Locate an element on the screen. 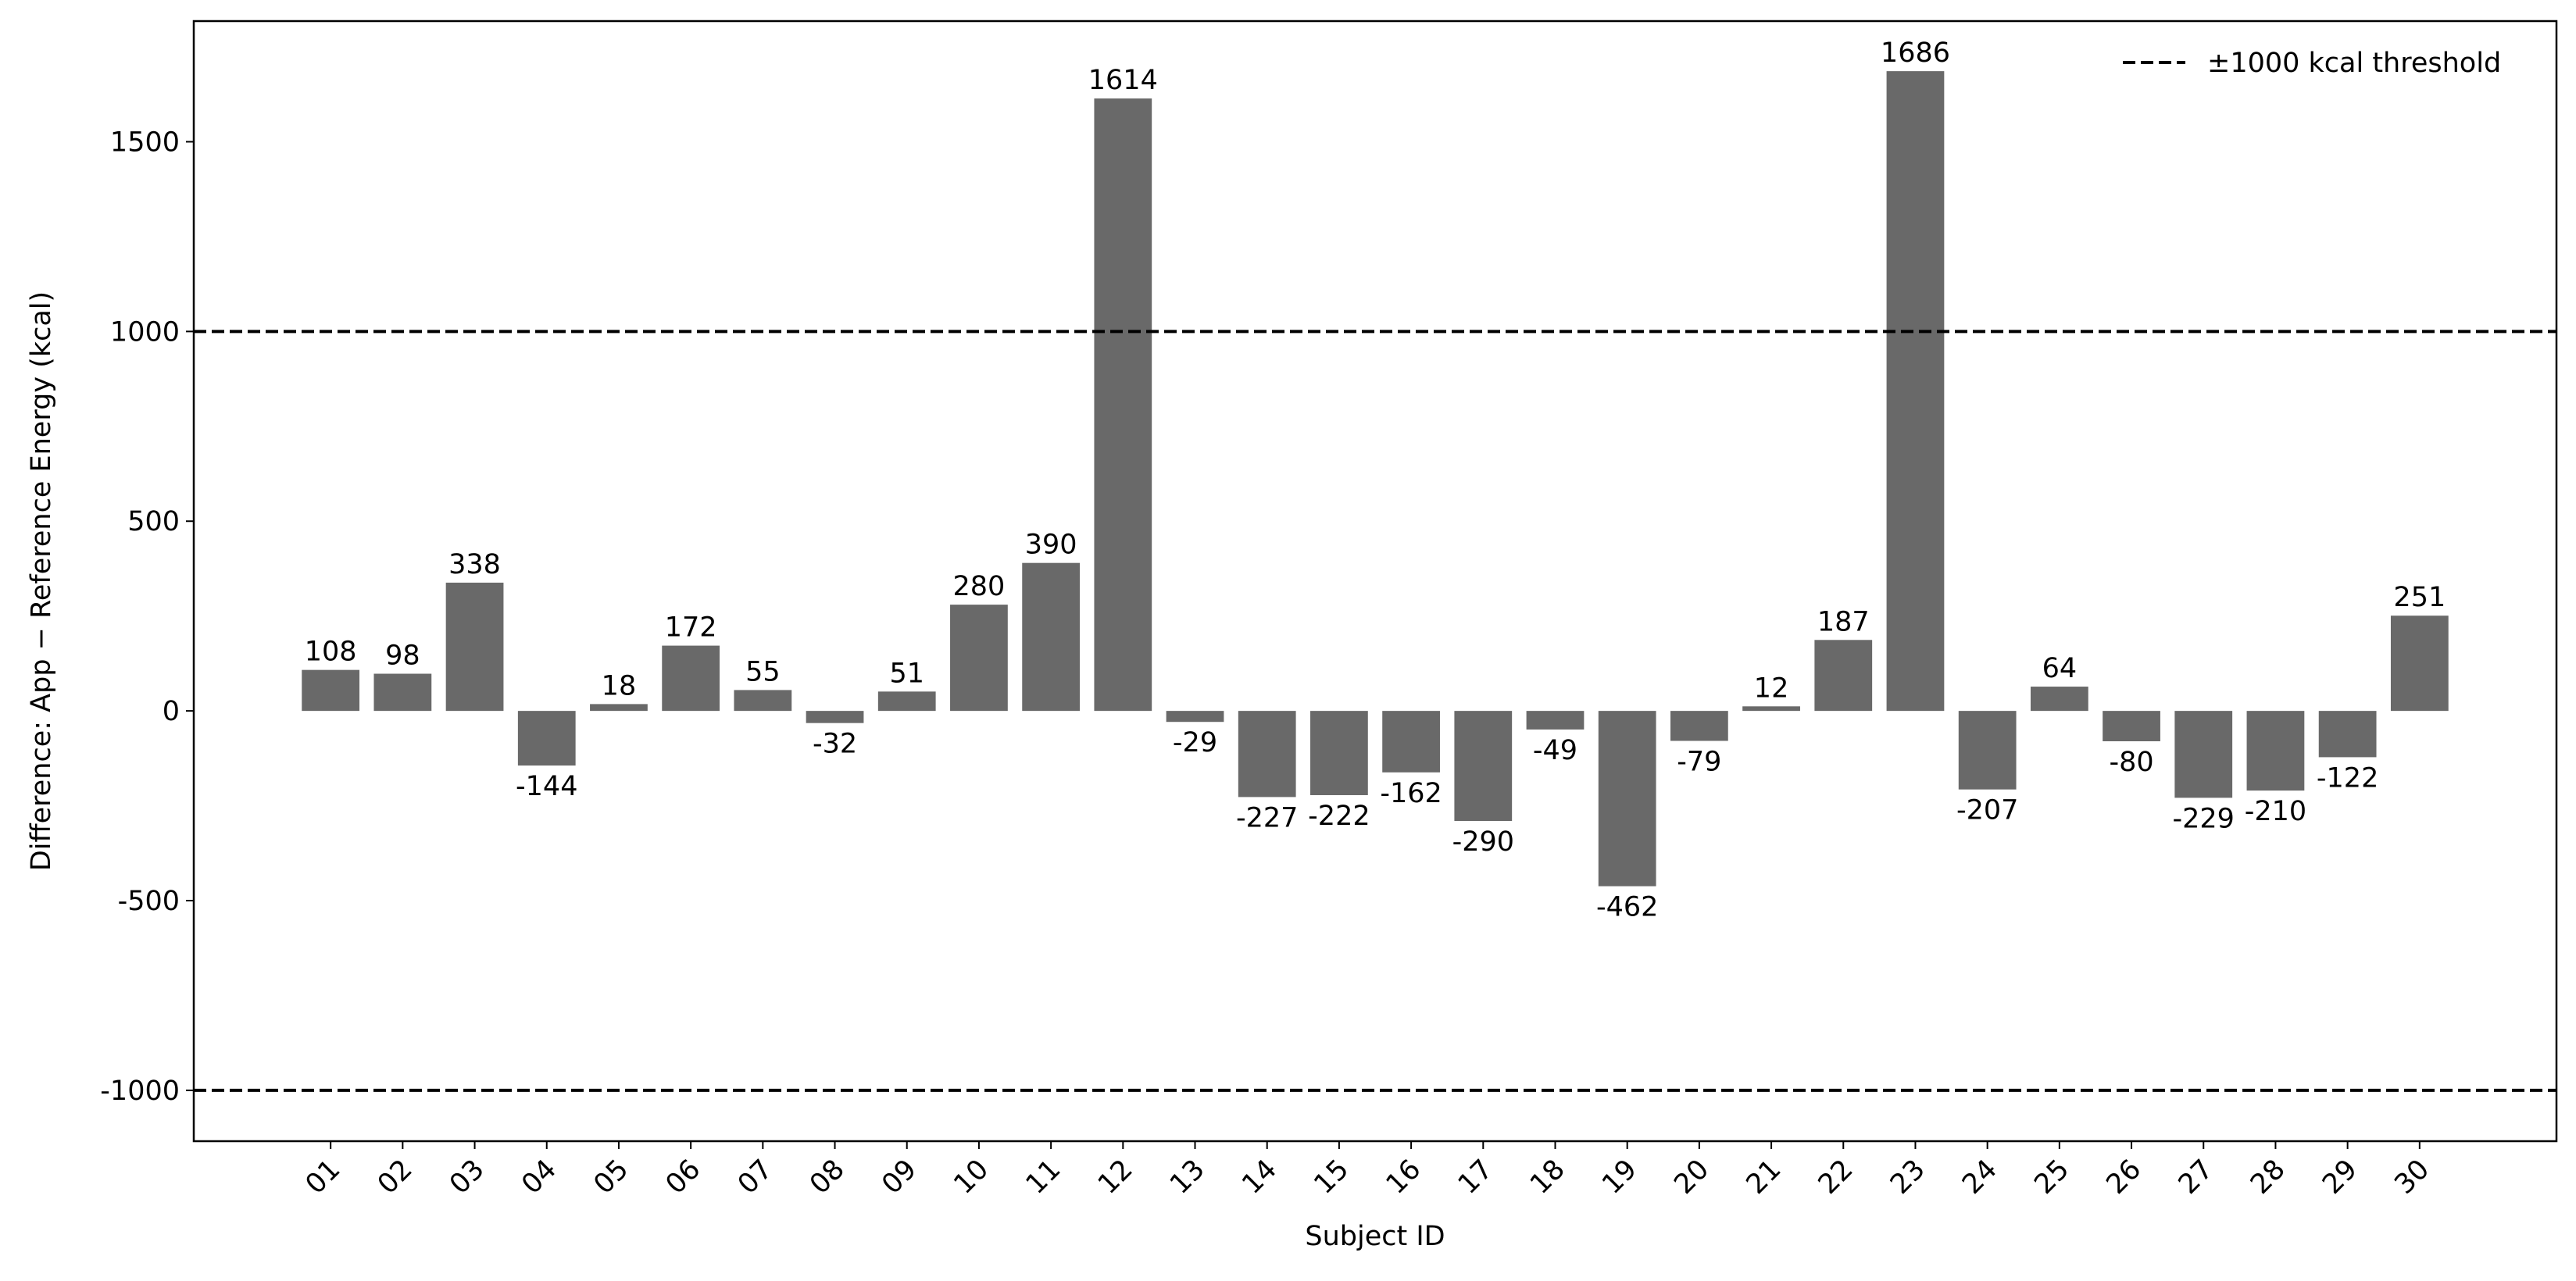  data-label: 18 is located at coordinates (620, 686).